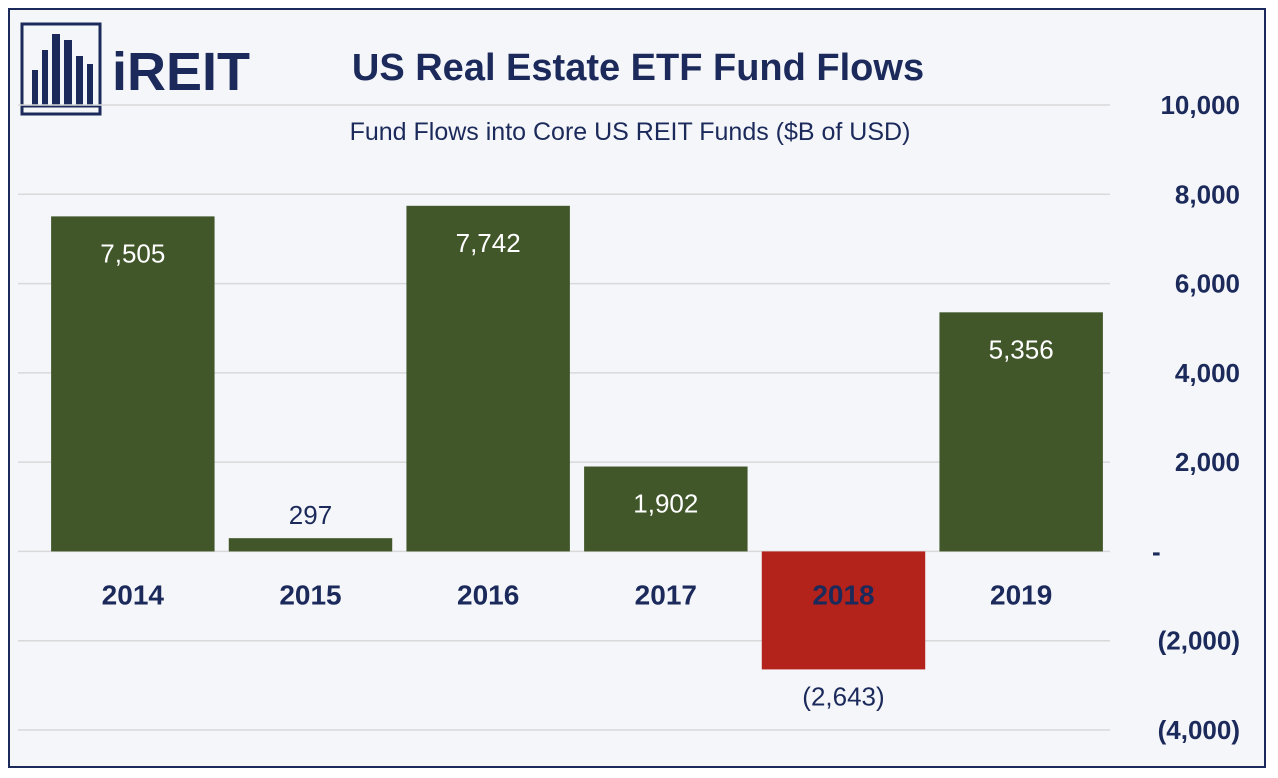 This screenshot has width=1278, height=778. I want to click on chart-title: US Real Estate ETF Fund Flows, so click(638, 68).